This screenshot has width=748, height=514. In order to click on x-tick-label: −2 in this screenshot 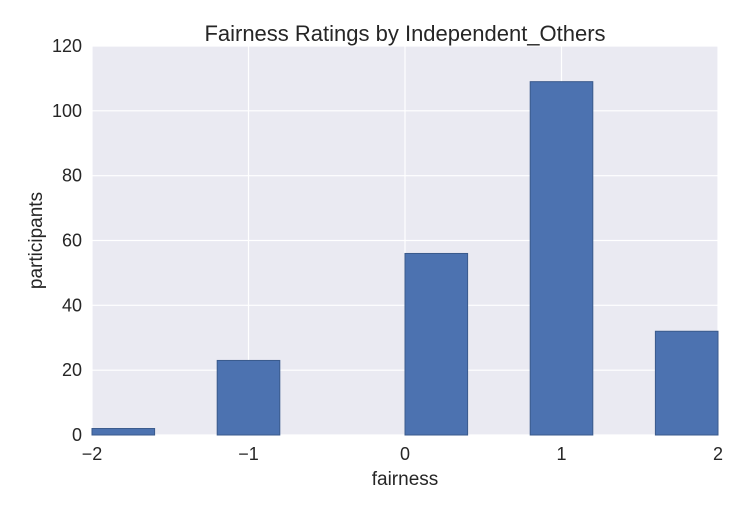, I will do `click(92, 454)`.